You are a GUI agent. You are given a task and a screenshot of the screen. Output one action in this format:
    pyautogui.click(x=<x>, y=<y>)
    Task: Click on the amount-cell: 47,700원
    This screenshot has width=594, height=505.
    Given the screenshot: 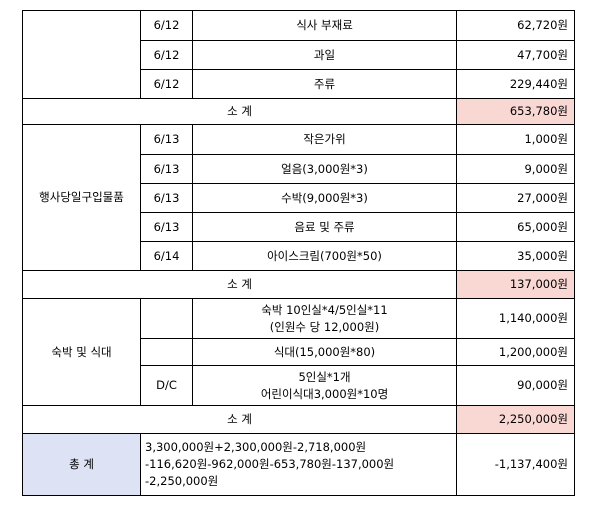 What is the action you would take?
    pyautogui.click(x=515, y=55)
    